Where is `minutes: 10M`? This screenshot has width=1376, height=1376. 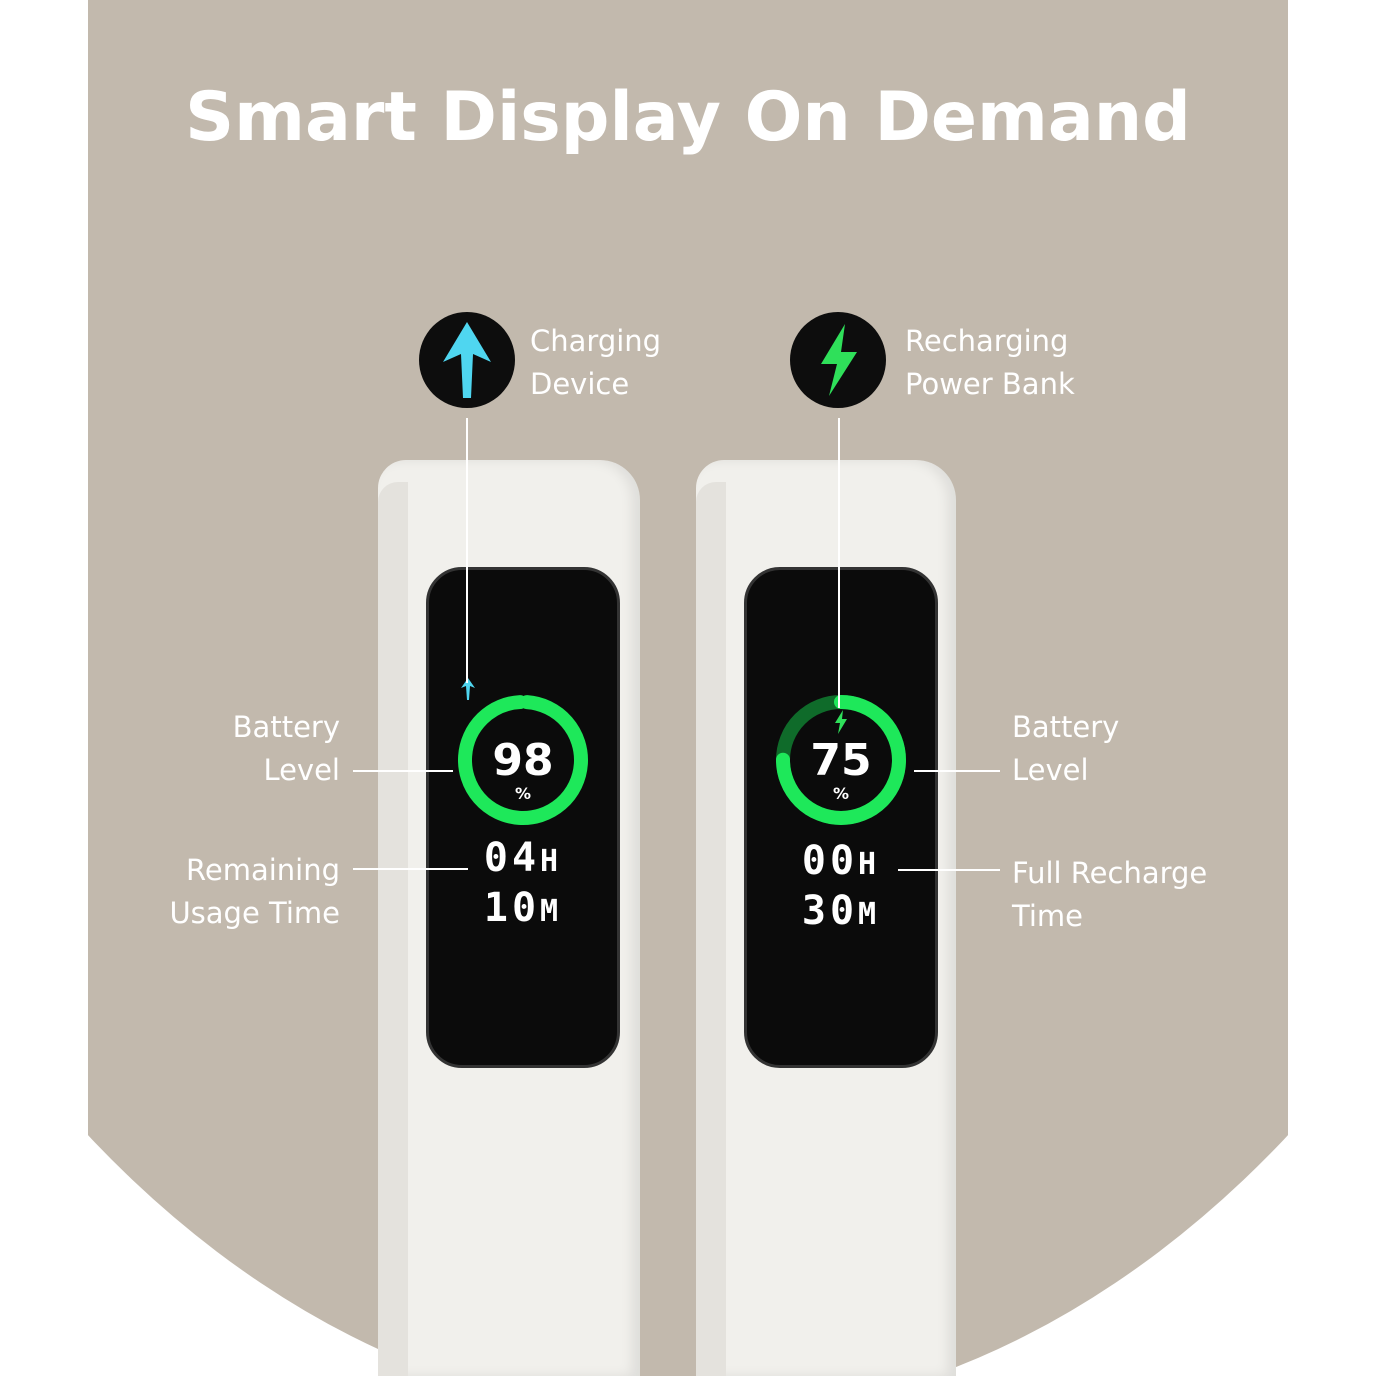 minutes: 10M is located at coordinates (523, 908).